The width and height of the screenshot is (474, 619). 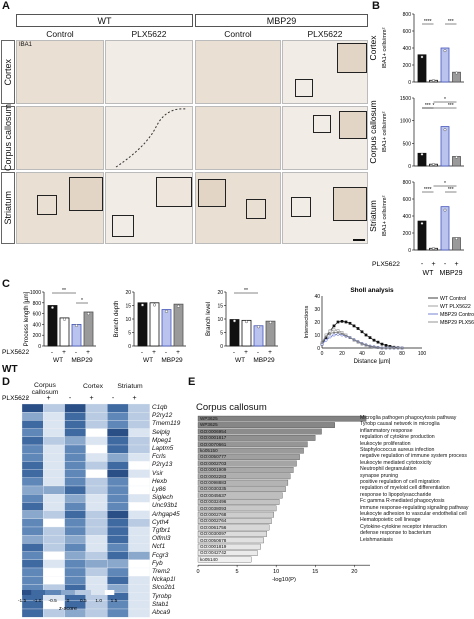 What do you see at coordinates (162, 596) in the screenshot?
I see `heatmap-gene-label: Tyrobp` at bounding box center [162, 596].